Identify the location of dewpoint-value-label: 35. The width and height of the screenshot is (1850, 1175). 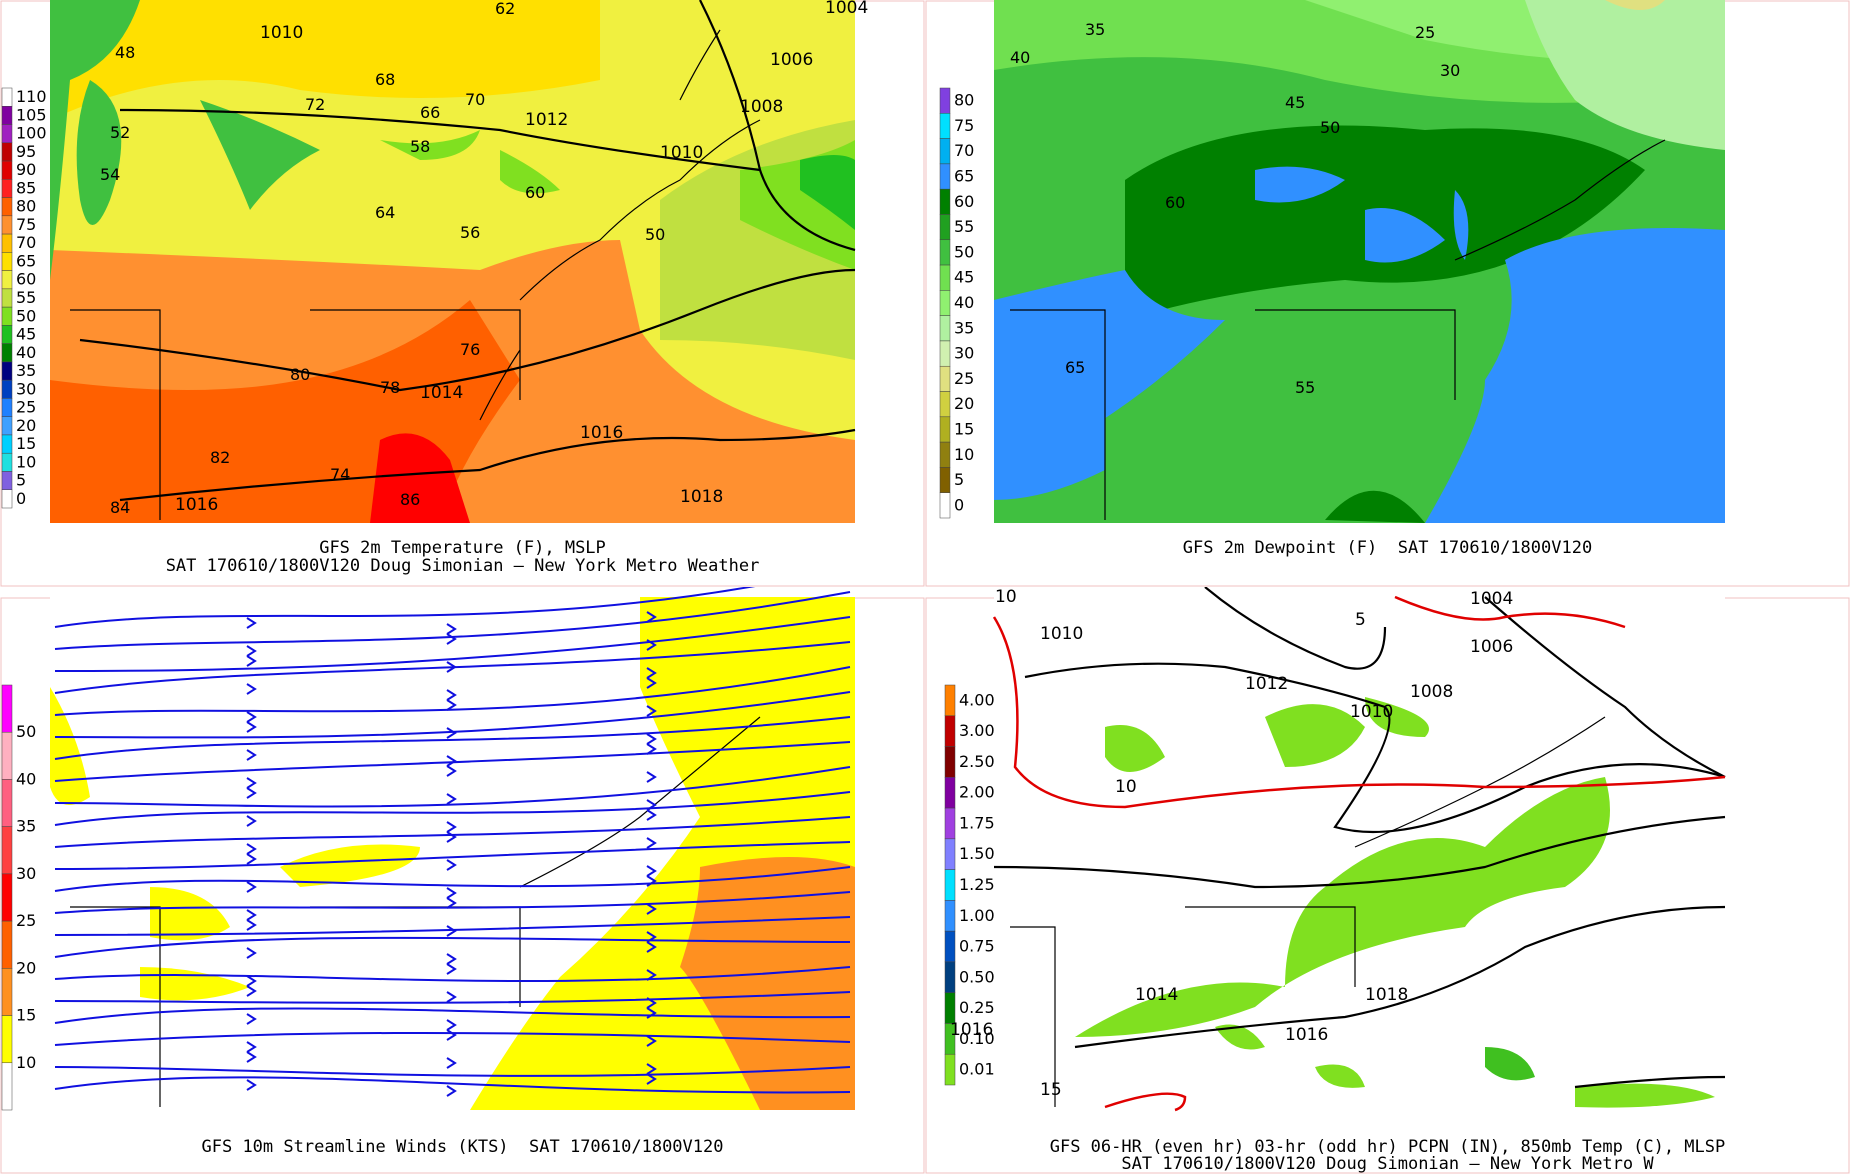
(1095, 29).